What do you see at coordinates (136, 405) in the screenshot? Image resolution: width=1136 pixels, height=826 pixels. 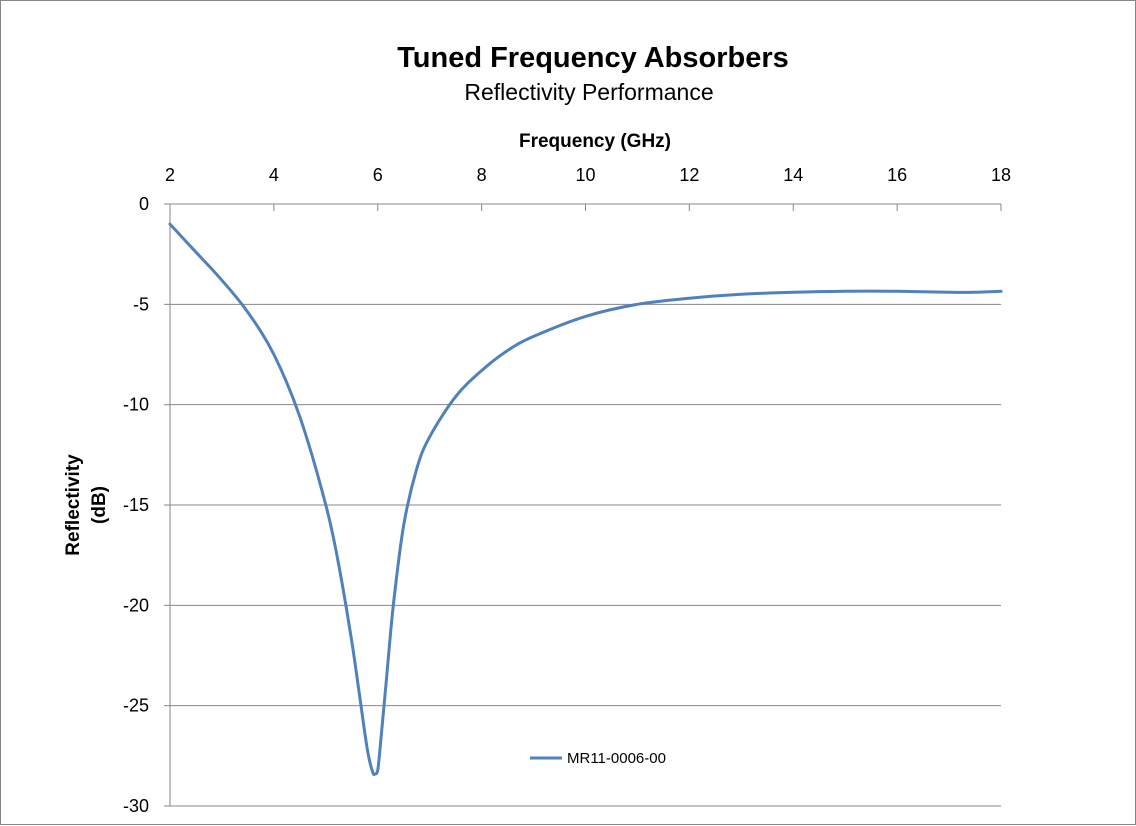 I see `y-tick-label: -10` at bounding box center [136, 405].